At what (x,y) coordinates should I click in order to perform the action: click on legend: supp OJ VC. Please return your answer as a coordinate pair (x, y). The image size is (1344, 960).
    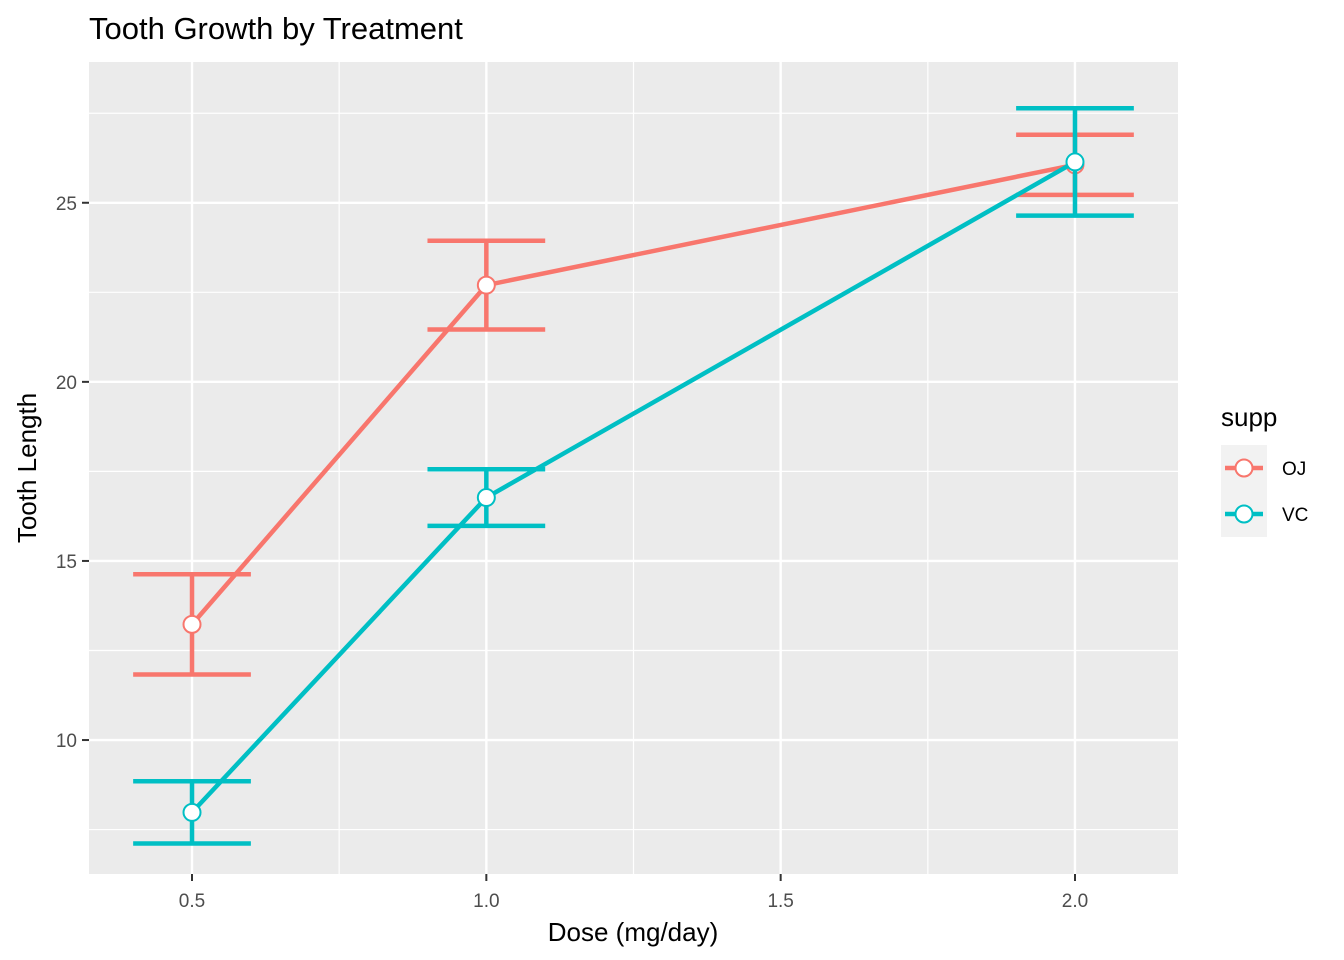
    Looking at the image, I should click on (1264, 469).